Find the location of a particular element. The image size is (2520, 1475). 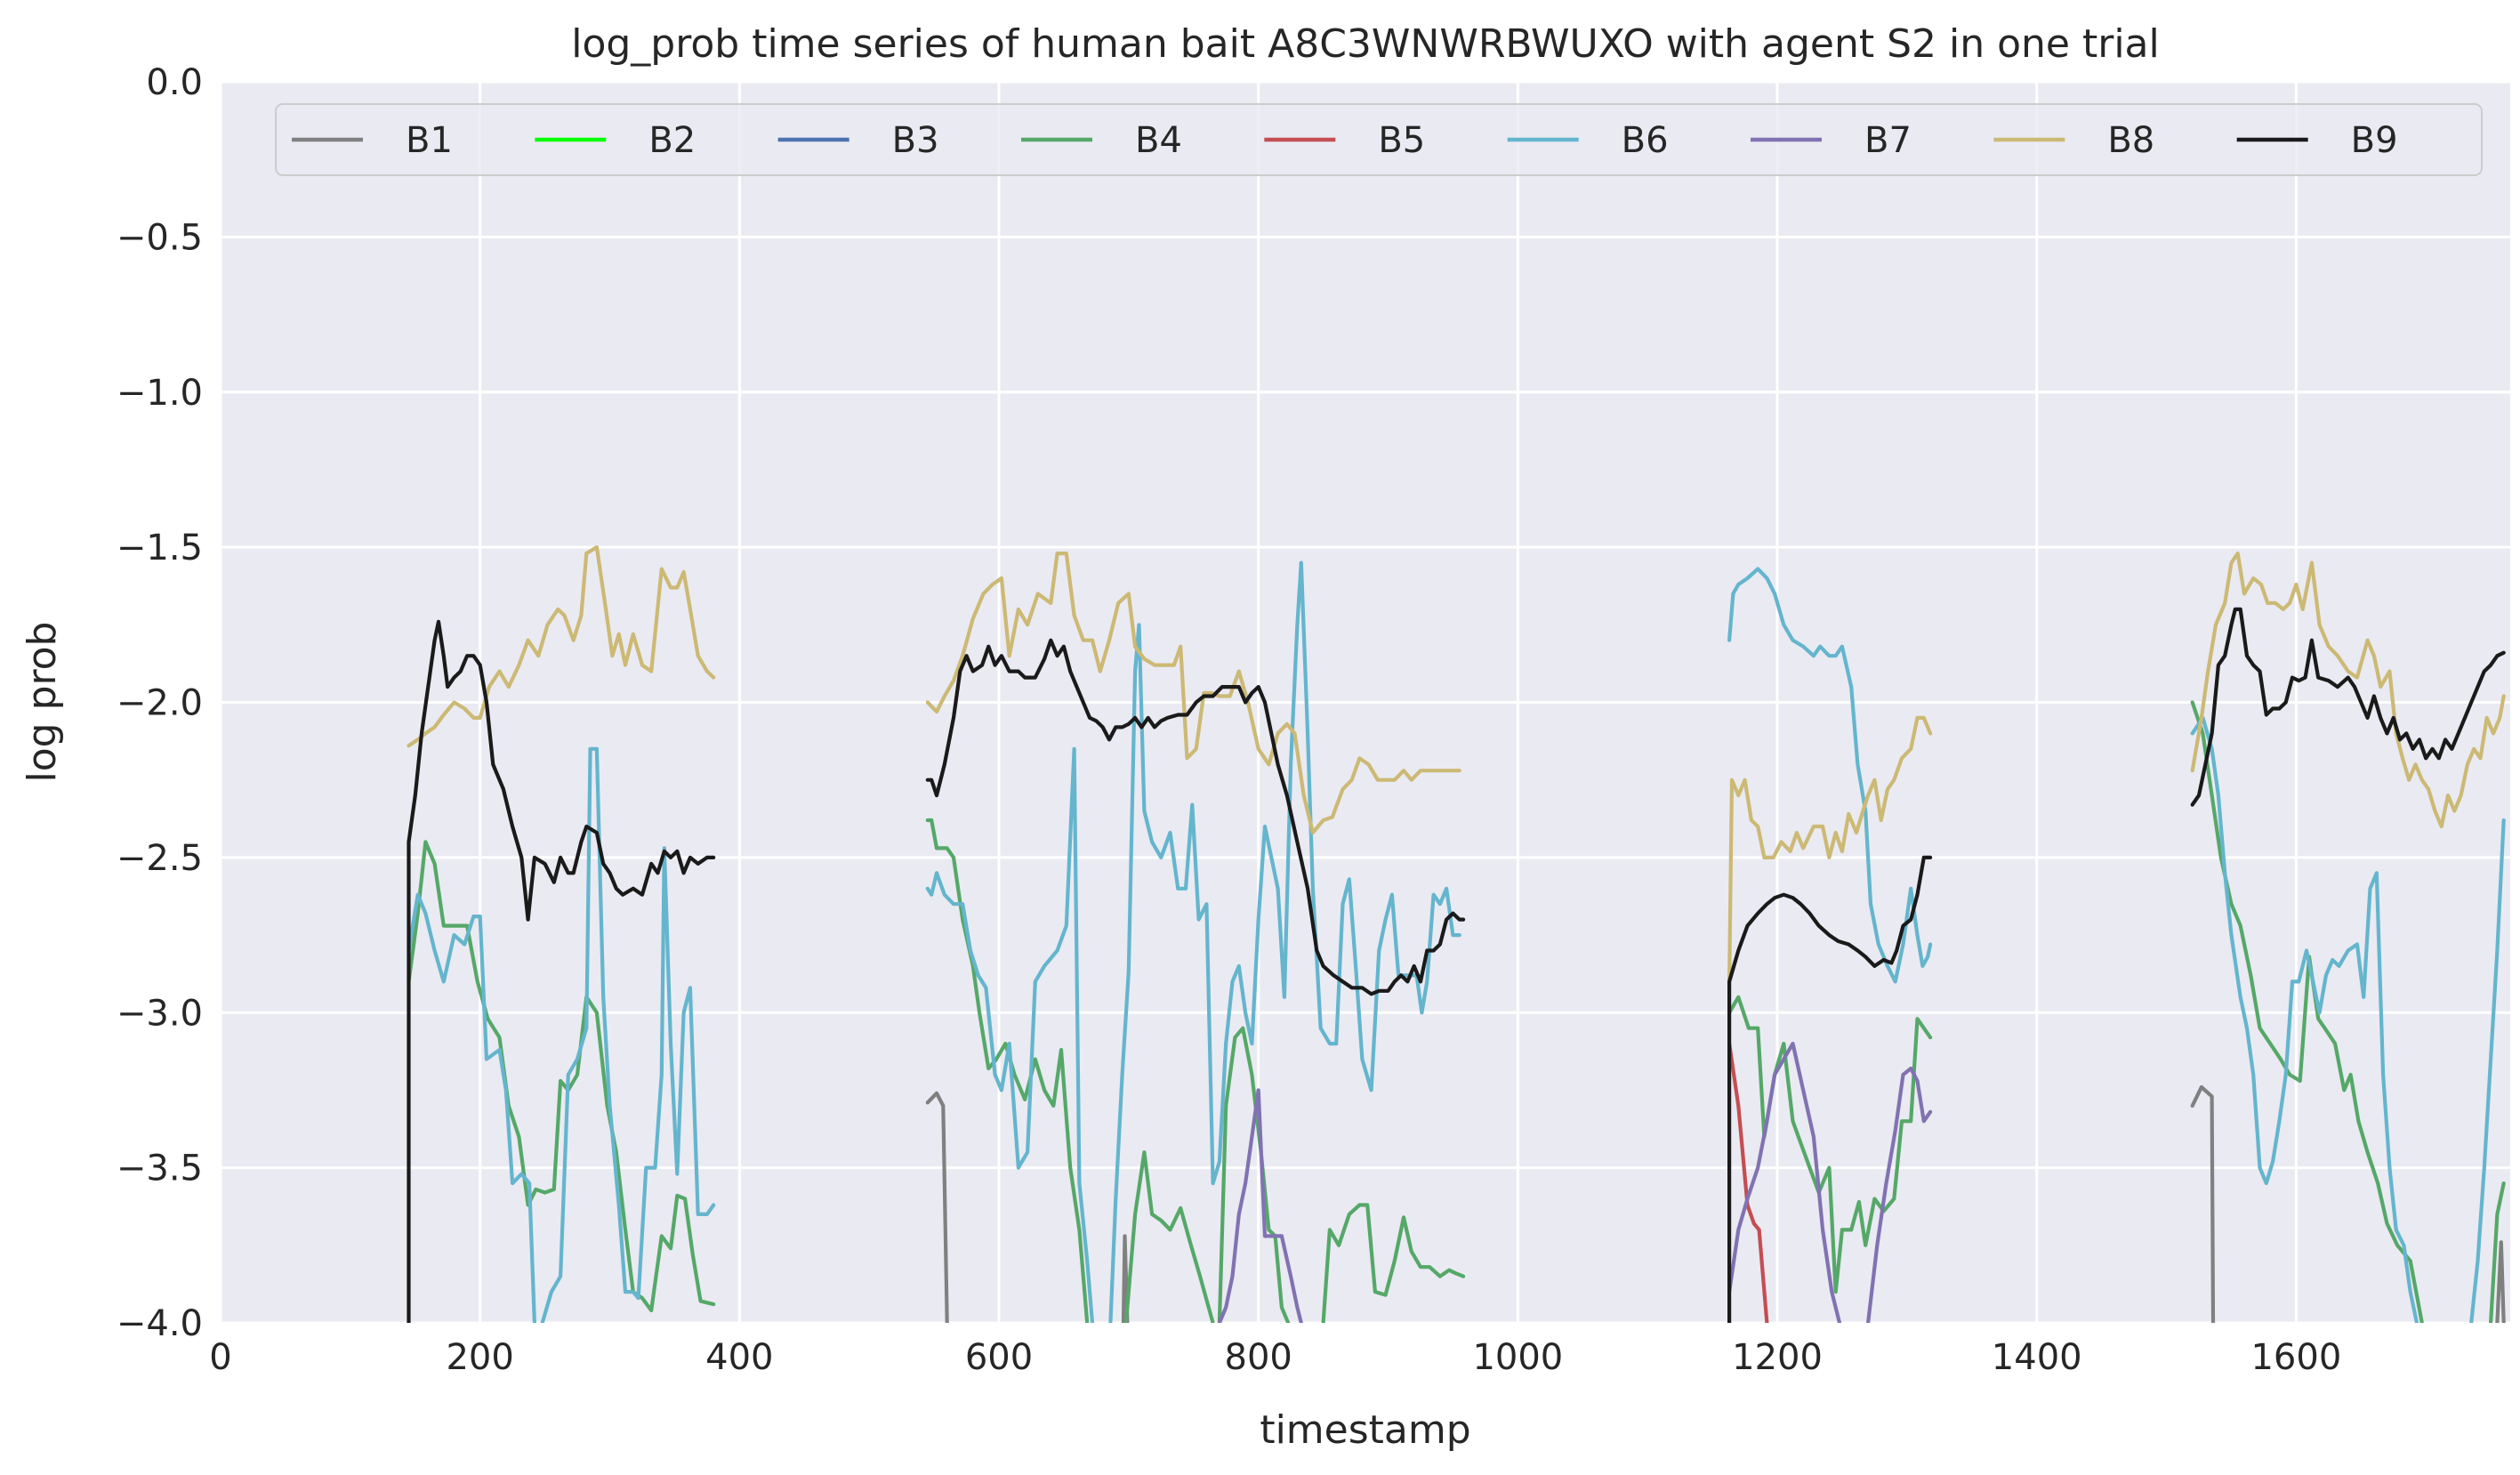

x-tick-label: 1600 is located at coordinates (2295, 1358).